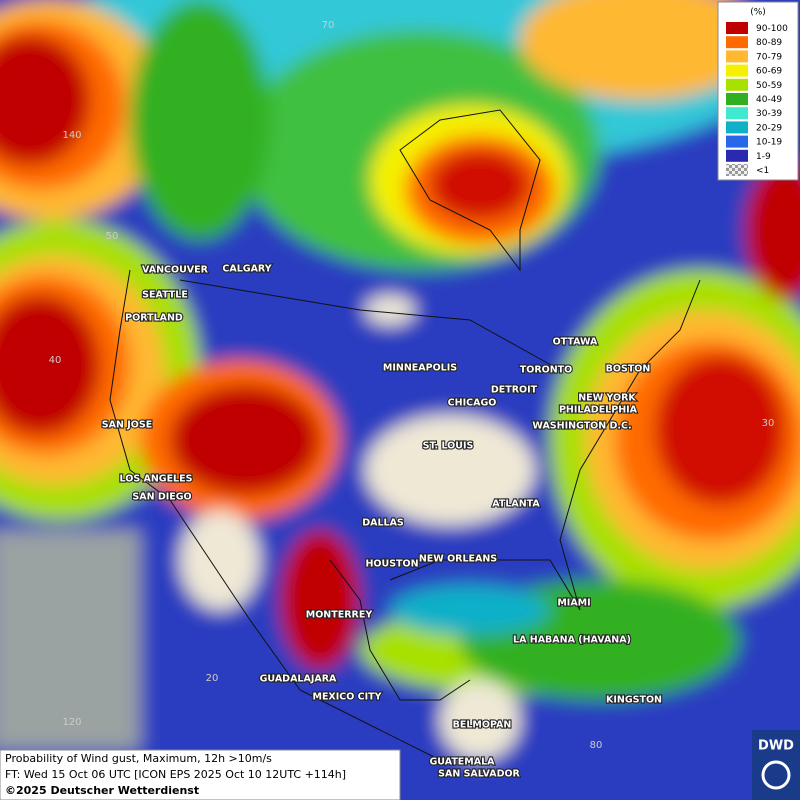 The height and width of the screenshot is (800, 800). Describe the element at coordinates (102, 790) in the screenshot. I see `caption-line: ©2025 Deutscher Wetterdienst` at that location.